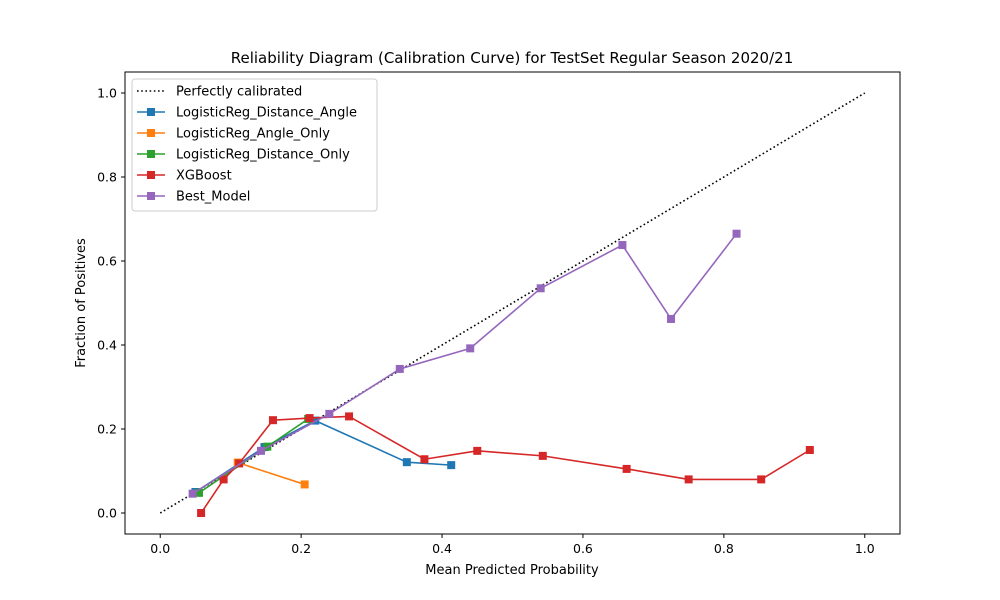 This screenshot has height=600, width=1000. I want to click on legend-entry-perfectly-calibrated: Perfectly calibrated, so click(219, 92).